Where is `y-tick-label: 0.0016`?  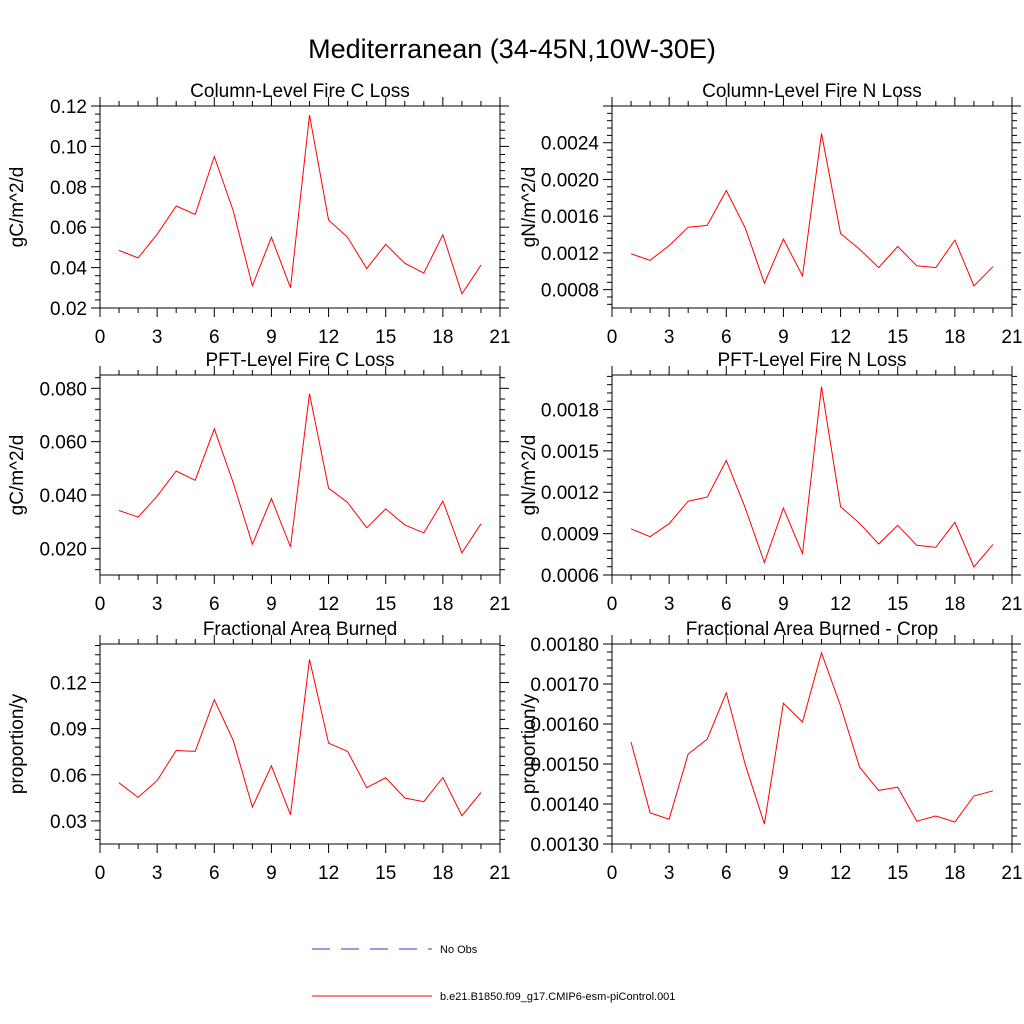
y-tick-label: 0.0016 is located at coordinates (570, 217).